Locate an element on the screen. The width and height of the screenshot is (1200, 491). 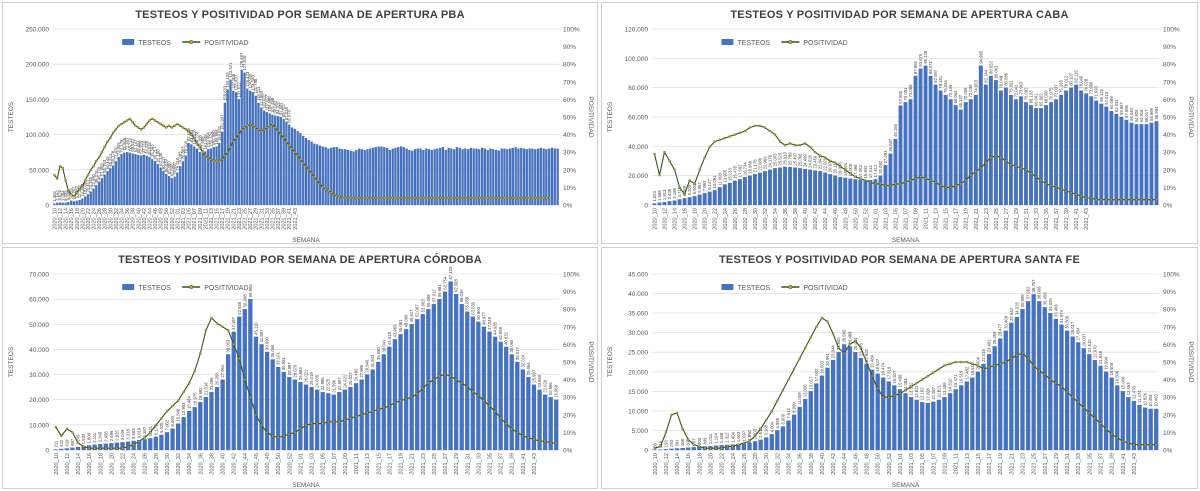
data-label: 20.966 is located at coordinates (550, 388).